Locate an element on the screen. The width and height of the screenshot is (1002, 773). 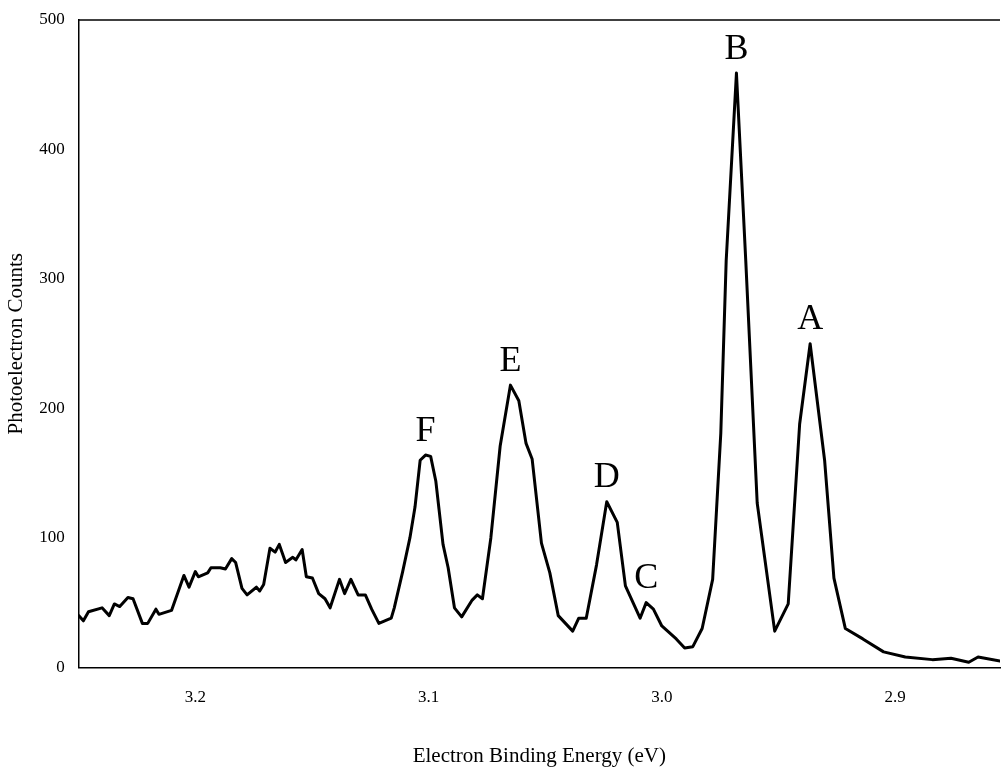
annotation: E is located at coordinates (510, 358).